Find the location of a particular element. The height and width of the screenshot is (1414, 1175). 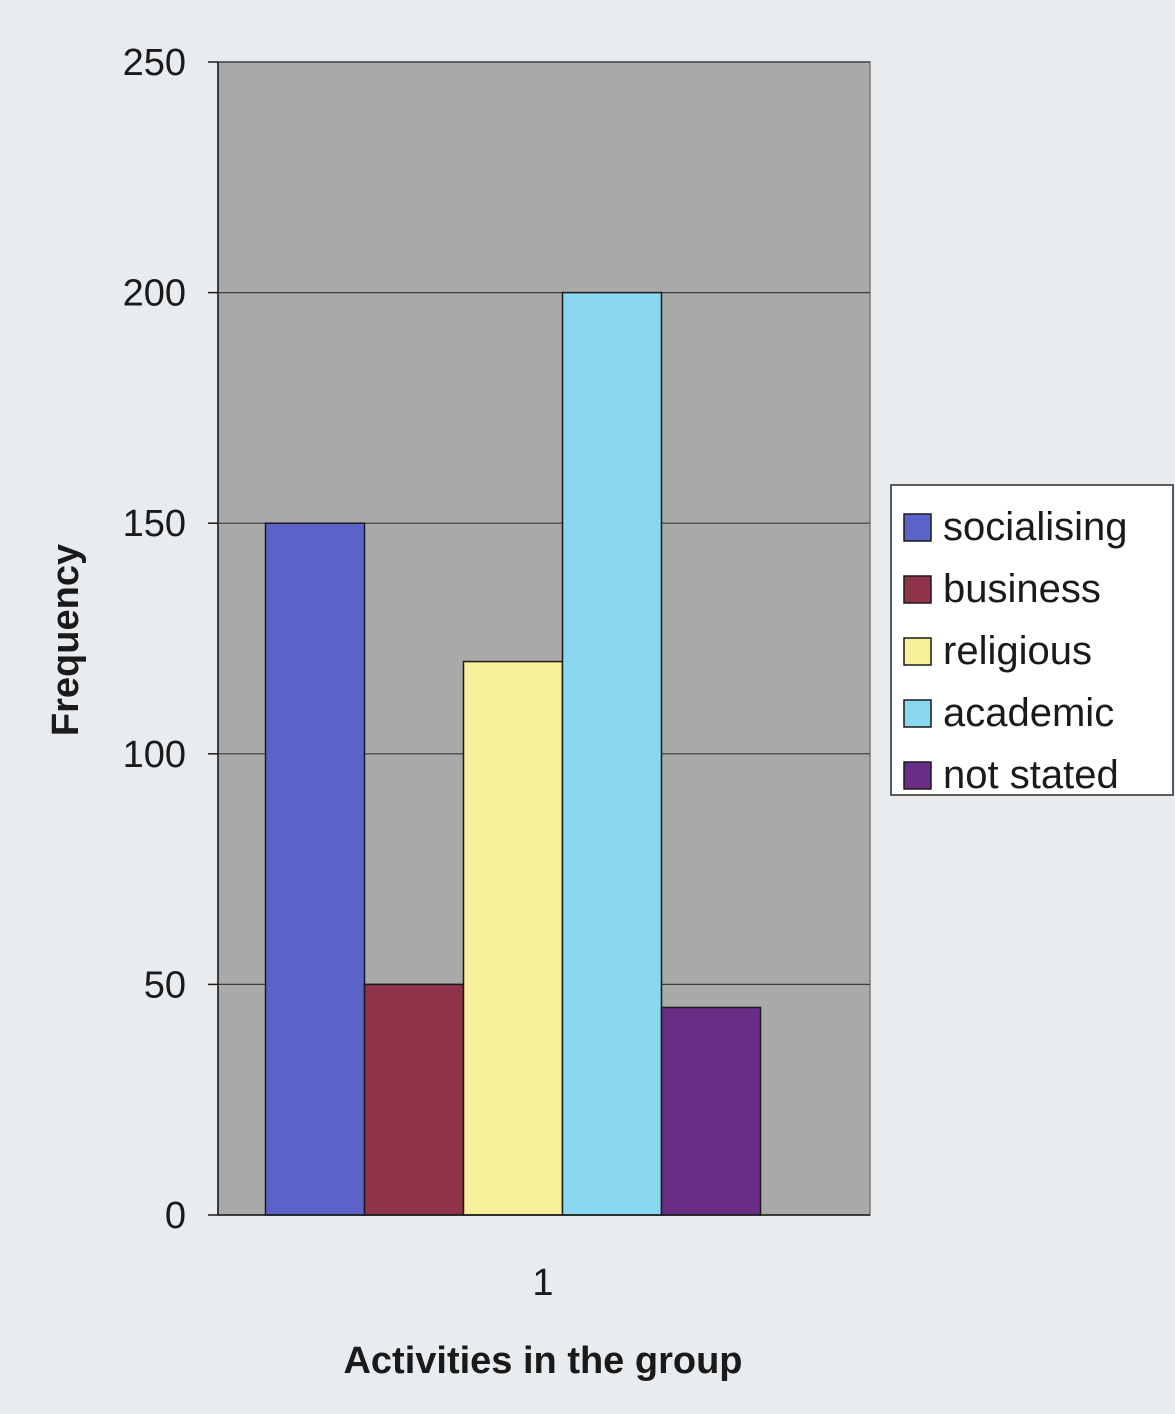

legend-box is located at coordinates (1032, 640).